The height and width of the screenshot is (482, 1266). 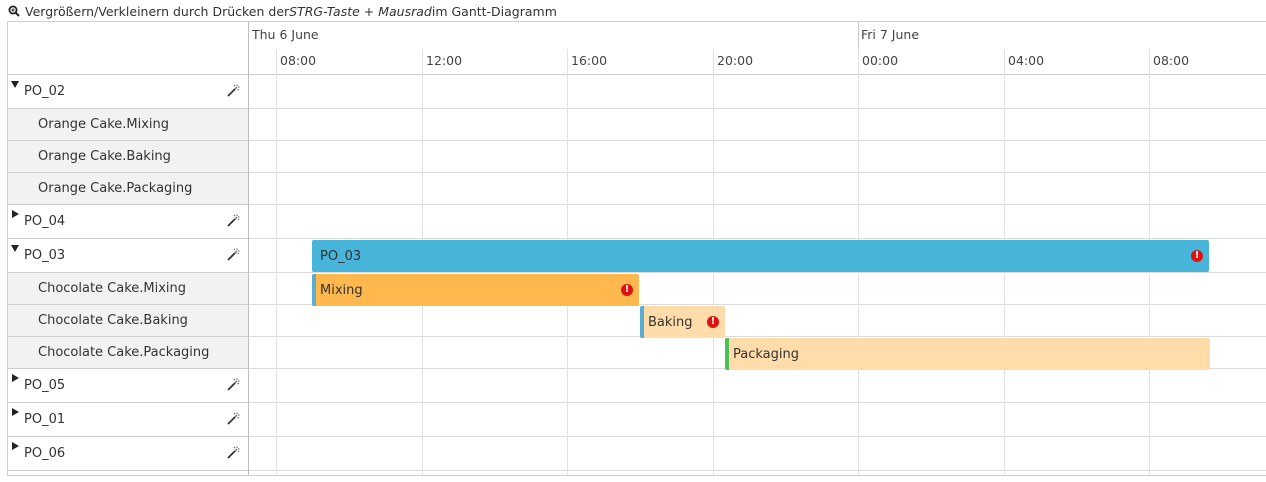 What do you see at coordinates (670, 322) in the screenshot?
I see `bar-label: Baking` at bounding box center [670, 322].